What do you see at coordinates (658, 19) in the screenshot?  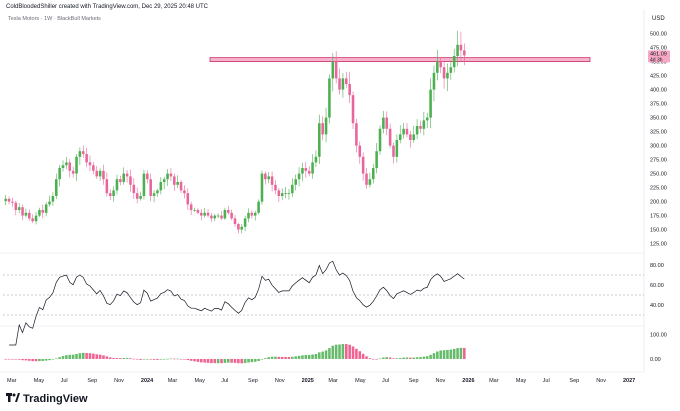 I see `currency-label: USD` at bounding box center [658, 19].